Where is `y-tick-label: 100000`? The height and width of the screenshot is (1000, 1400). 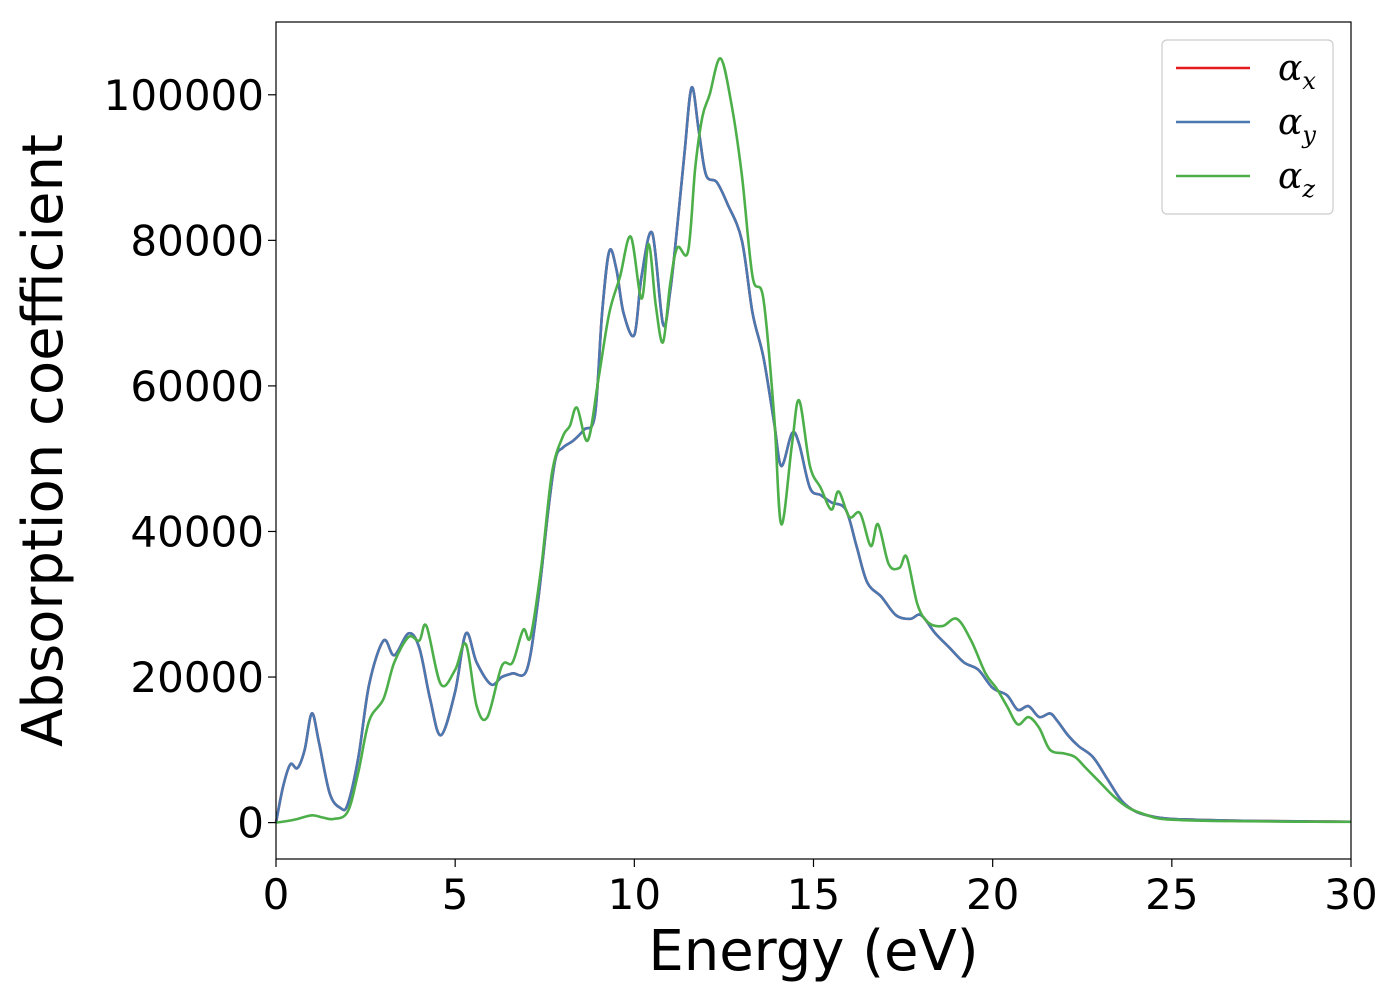 y-tick-label: 100000 is located at coordinates (184, 95).